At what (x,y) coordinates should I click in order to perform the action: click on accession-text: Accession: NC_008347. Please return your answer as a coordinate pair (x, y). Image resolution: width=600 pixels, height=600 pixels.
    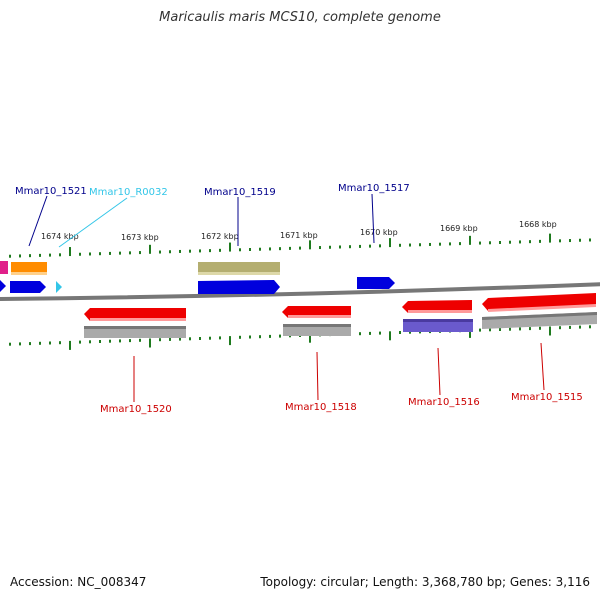
    Looking at the image, I should click on (78, 582).